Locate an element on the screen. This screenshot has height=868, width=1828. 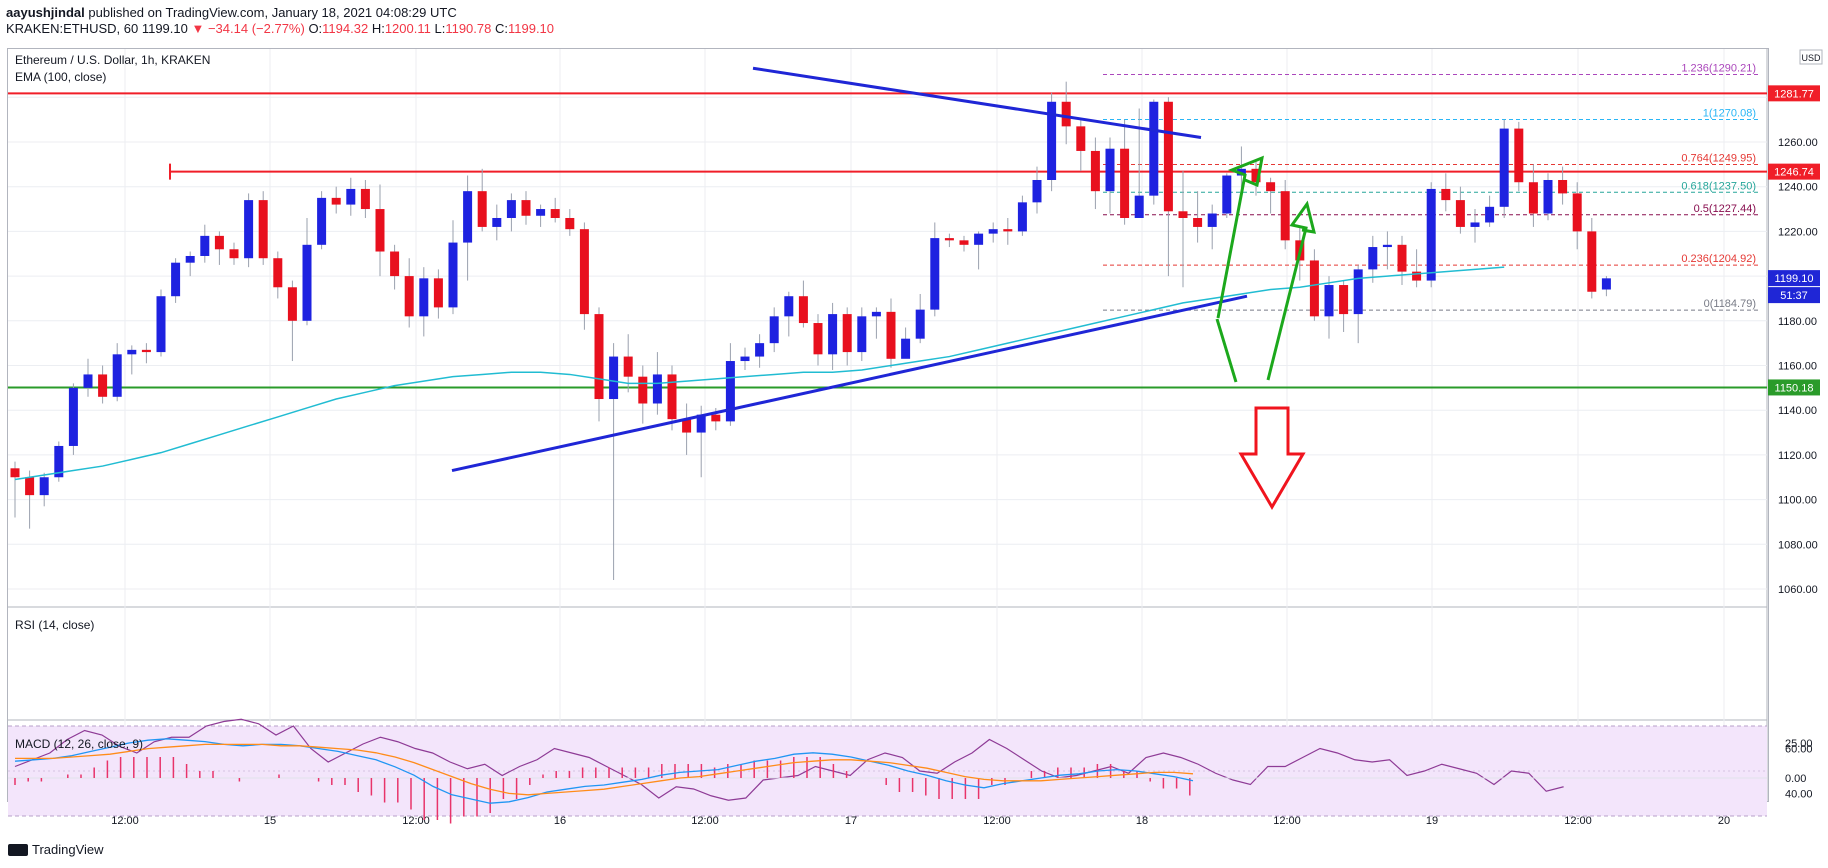
fib-level-label: 0.764(1249.95) is located at coordinates (1718, 158).